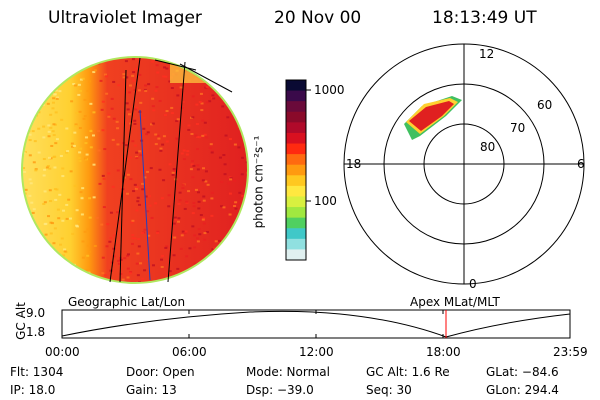 The height and width of the screenshot is (400, 600). I want to click on time-label: 18:13:49 UT, so click(484, 18).